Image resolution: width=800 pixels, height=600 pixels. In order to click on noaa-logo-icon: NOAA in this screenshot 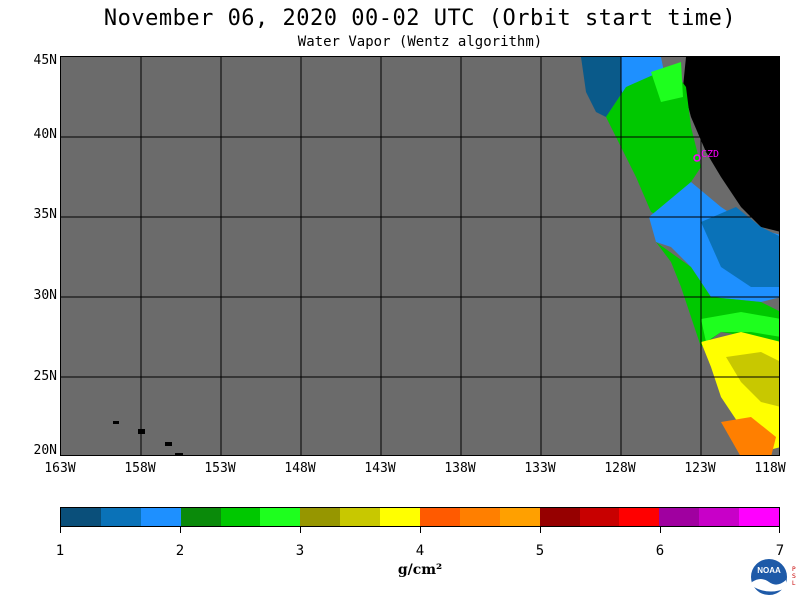, I will do `click(769, 577)`.